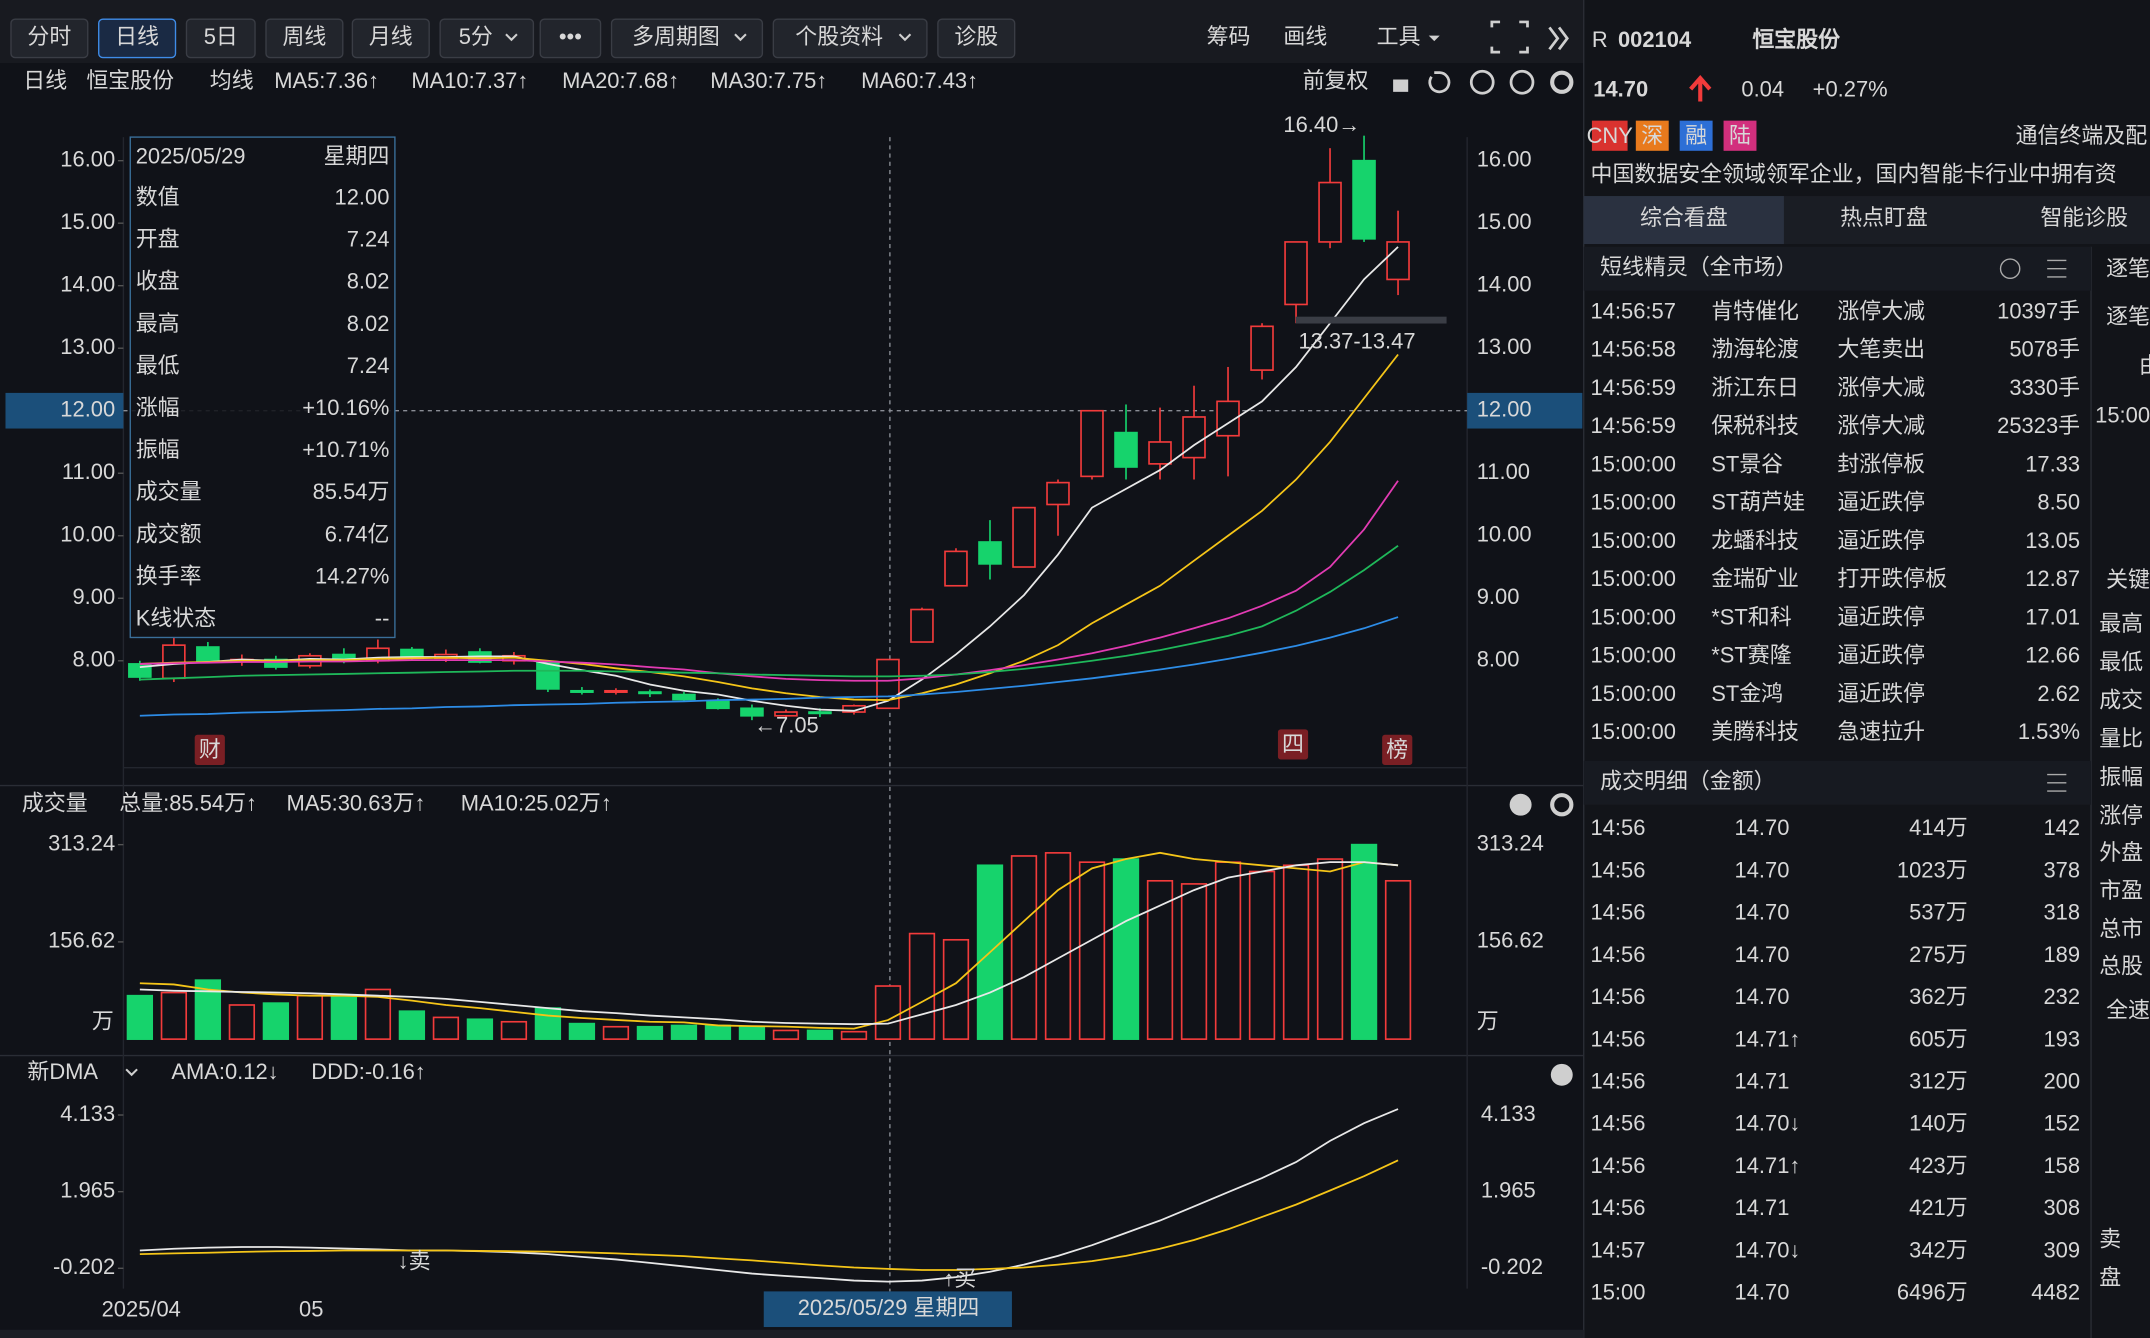 Image resolution: width=2150 pixels, height=1338 pixels. I want to click on cursor-date: 2025/05/29 星期四, so click(889, 1307).